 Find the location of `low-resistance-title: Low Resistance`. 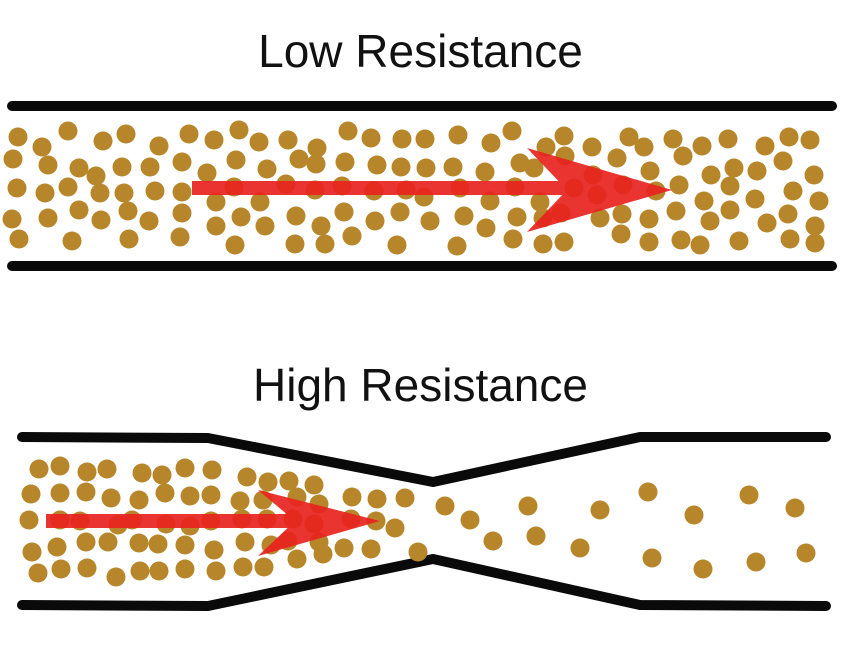

low-resistance-title: Low Resistance is located at coordinates (420, 51).